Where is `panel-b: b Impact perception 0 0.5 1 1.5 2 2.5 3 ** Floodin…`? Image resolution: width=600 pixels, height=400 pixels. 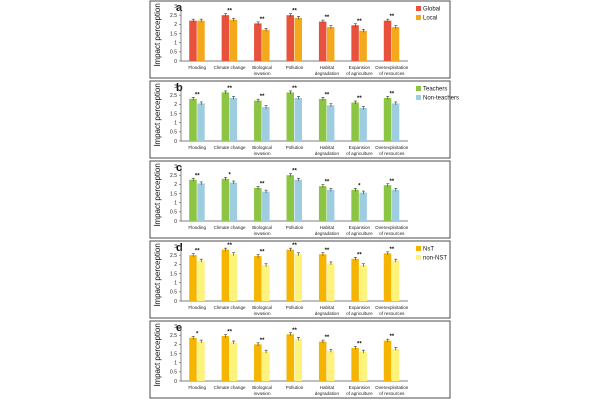 panel-b: b Impact perception 0 0.5 1 1.5 2 2.5 3 ** Floodin… is located at coordinates (304, 119).